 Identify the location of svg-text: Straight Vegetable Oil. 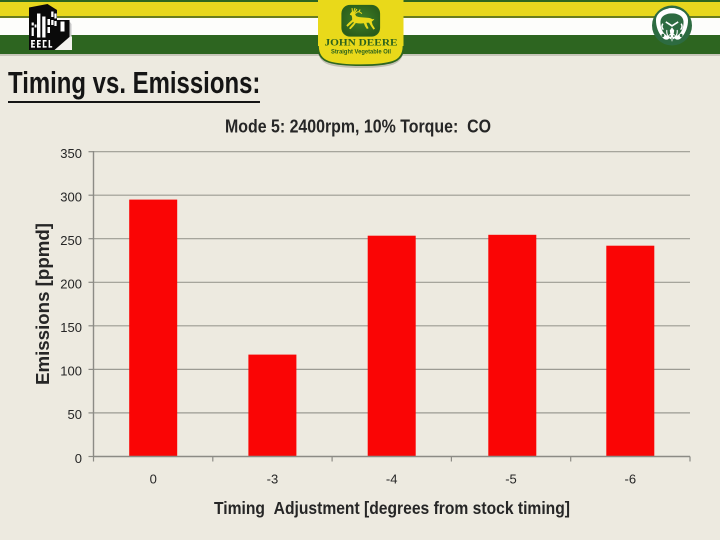
(361, 52).